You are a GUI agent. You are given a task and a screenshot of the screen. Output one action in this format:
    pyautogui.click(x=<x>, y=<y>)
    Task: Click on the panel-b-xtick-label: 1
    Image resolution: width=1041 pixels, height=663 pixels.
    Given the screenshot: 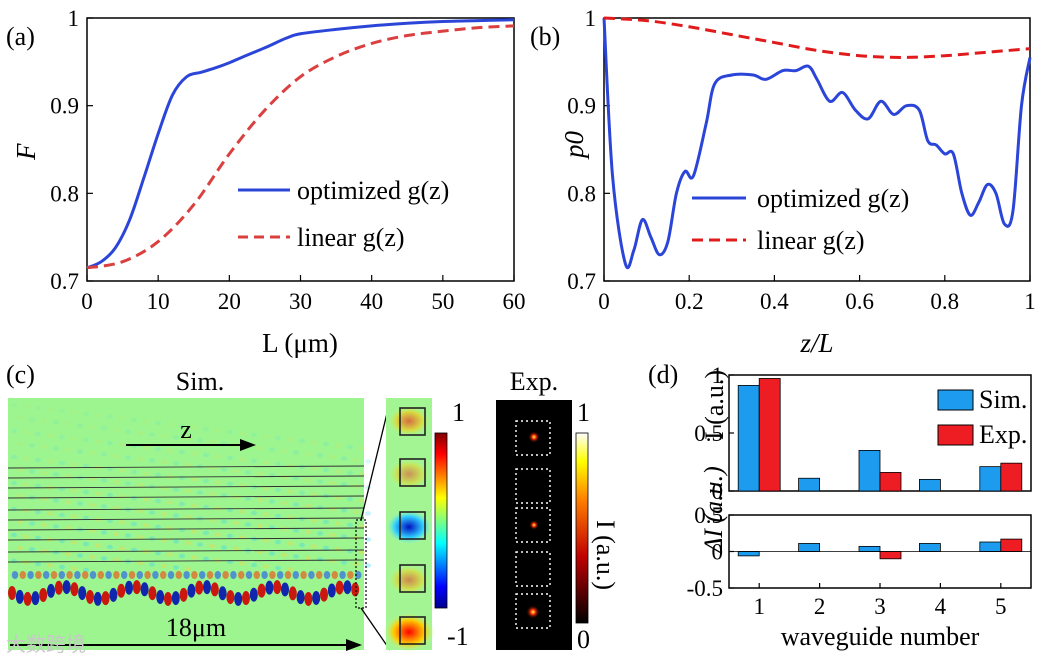 What is the action you would take?
    pyautogui.click(x=1030, y=301)
    